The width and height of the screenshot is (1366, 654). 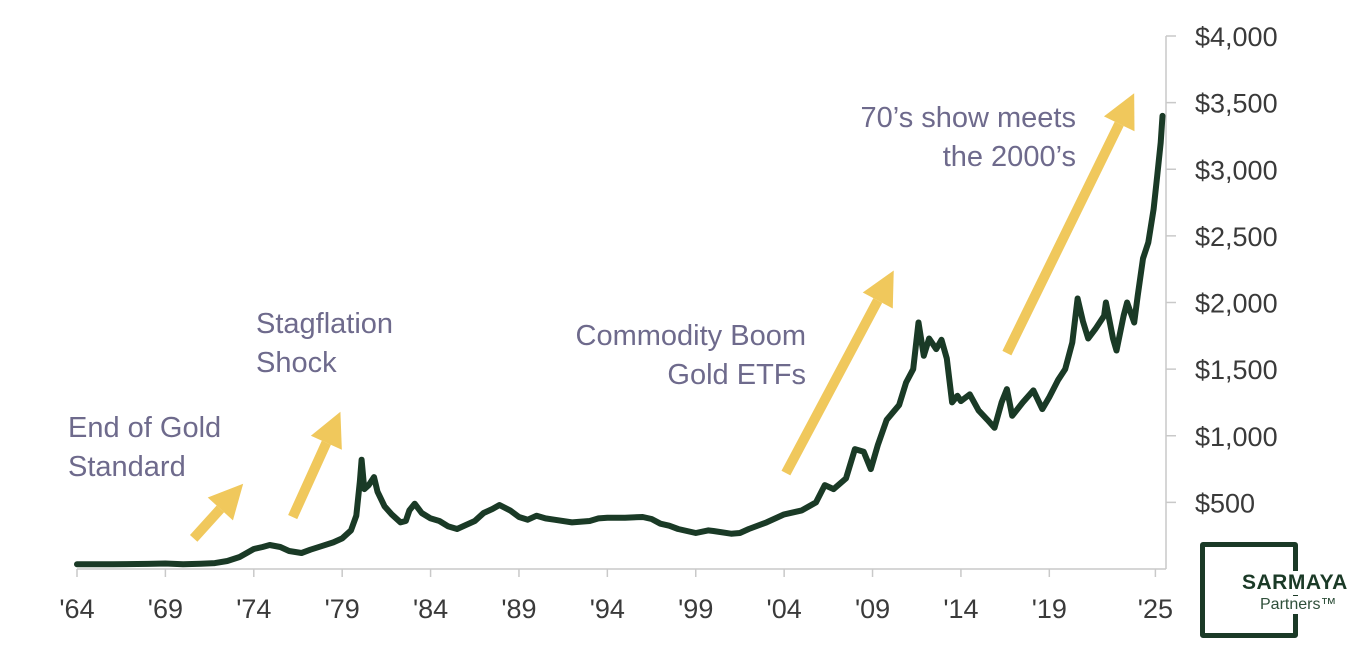 I want to click on annotation-text: 70’s show meets, so click(x=968, y=118).